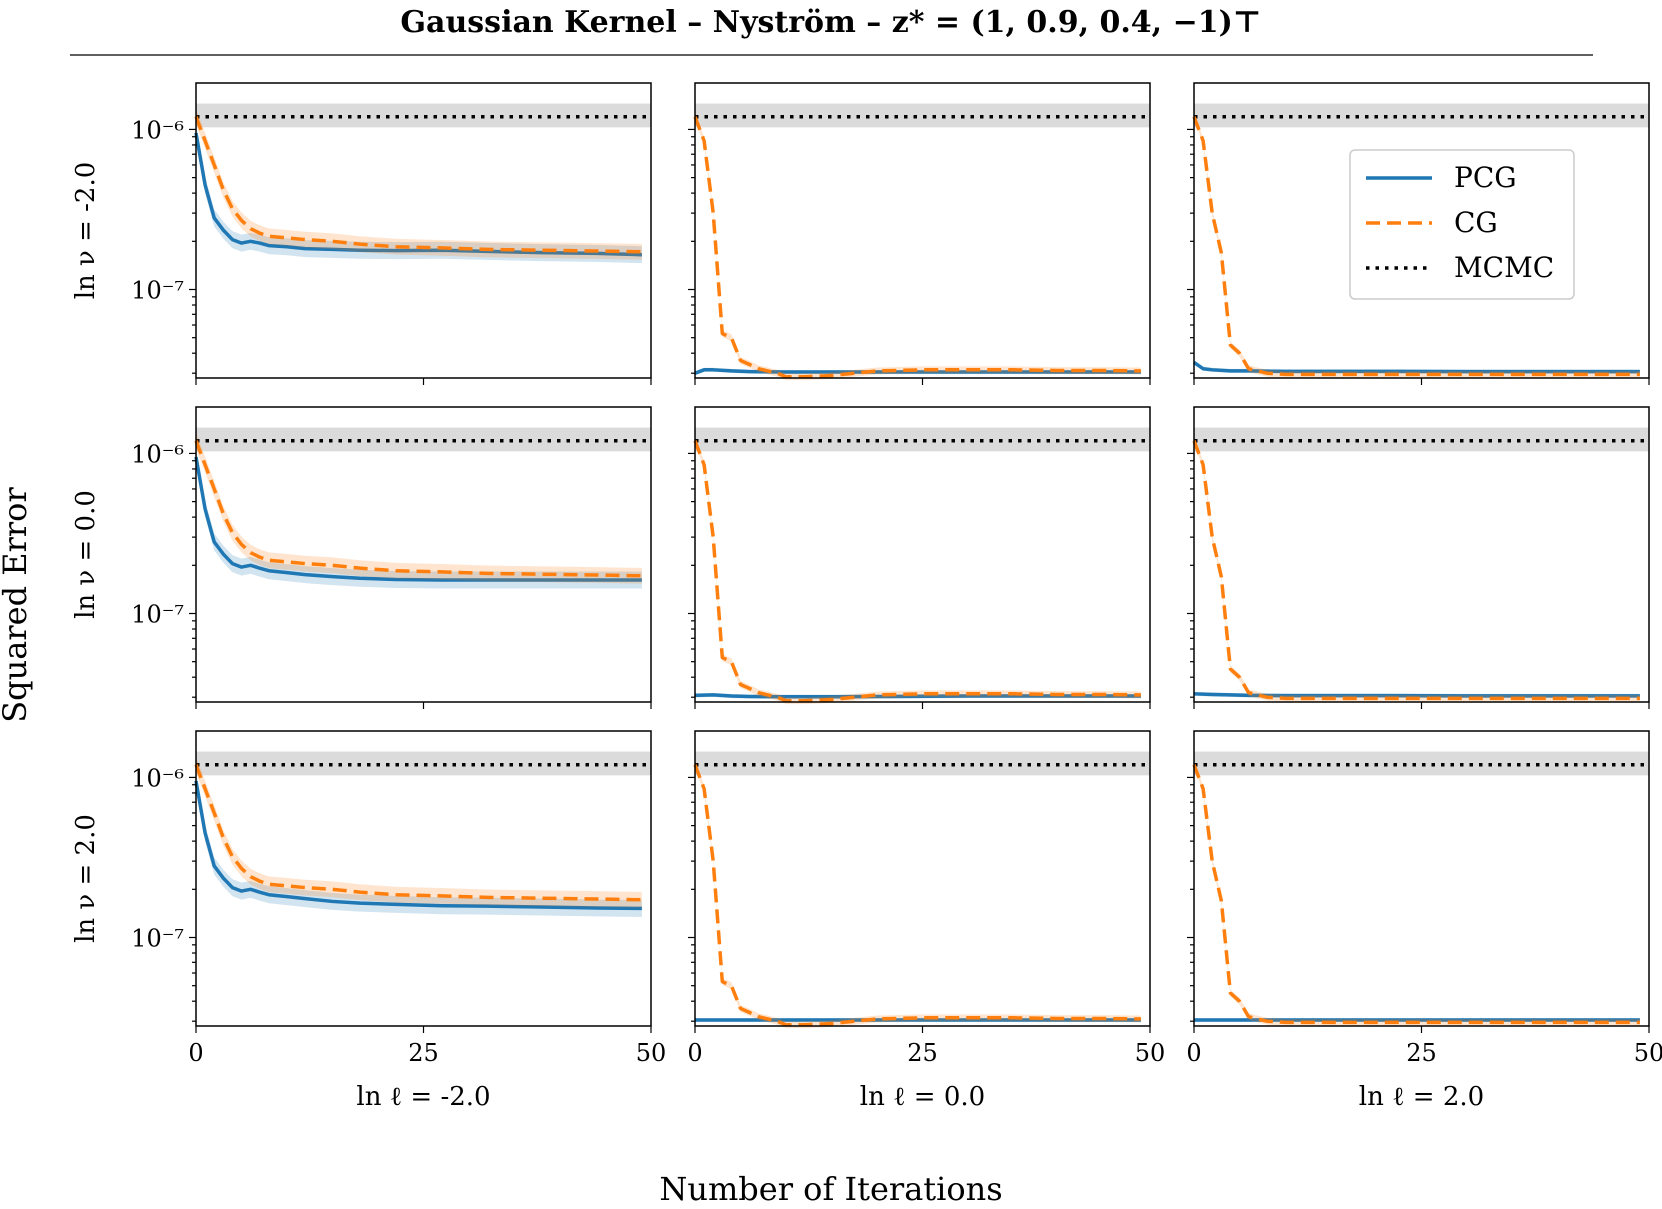 The image size is (1662, 1209). I want to click on row-label: ln ν = -2.0, so click(86, 231).